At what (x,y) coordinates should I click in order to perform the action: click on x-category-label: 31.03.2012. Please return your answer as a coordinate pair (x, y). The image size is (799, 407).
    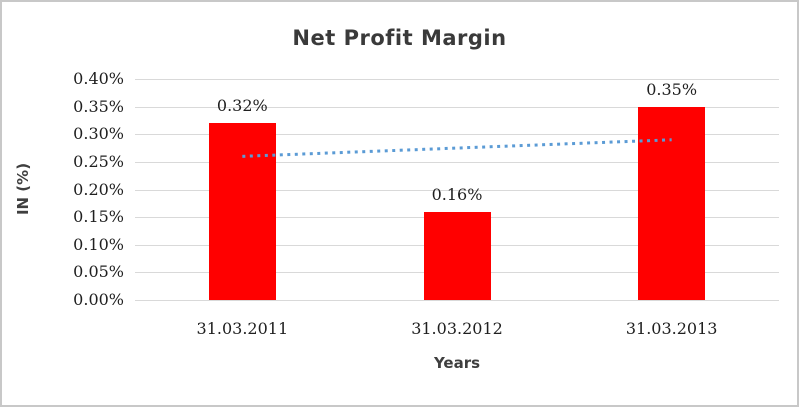
    Looking at the image, I should click on (457, 328).